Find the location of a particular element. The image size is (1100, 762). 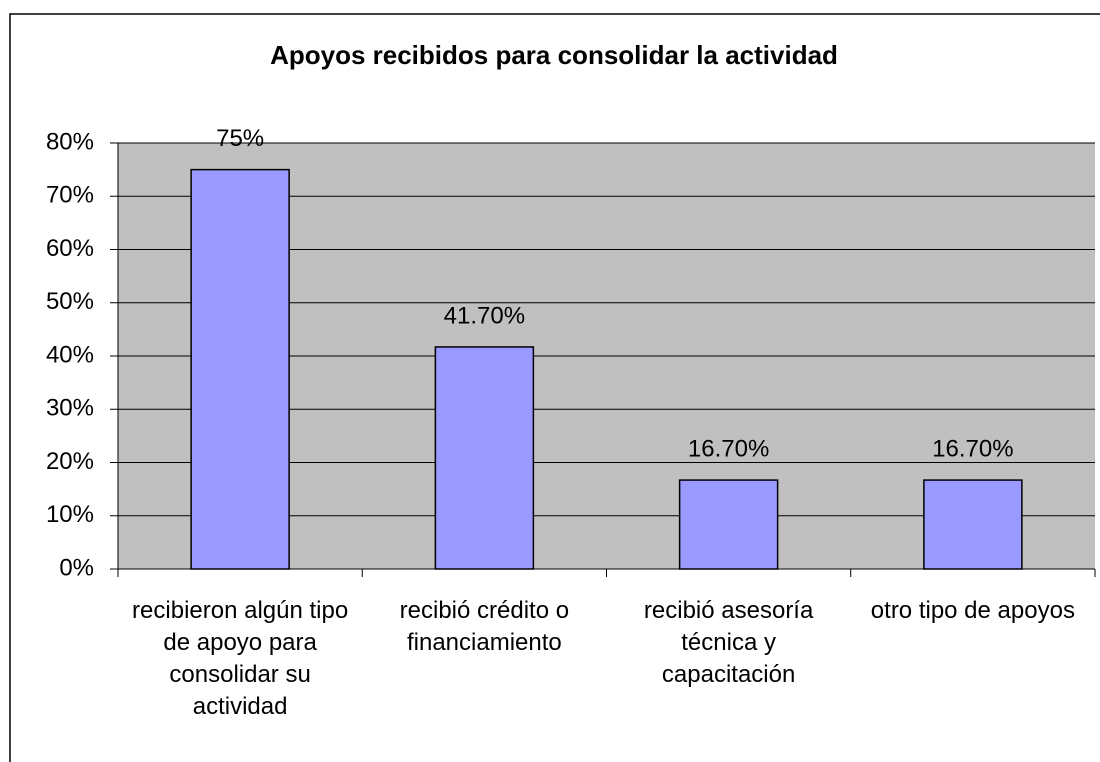

data-label: 75% is located at coordinates (240, 138).